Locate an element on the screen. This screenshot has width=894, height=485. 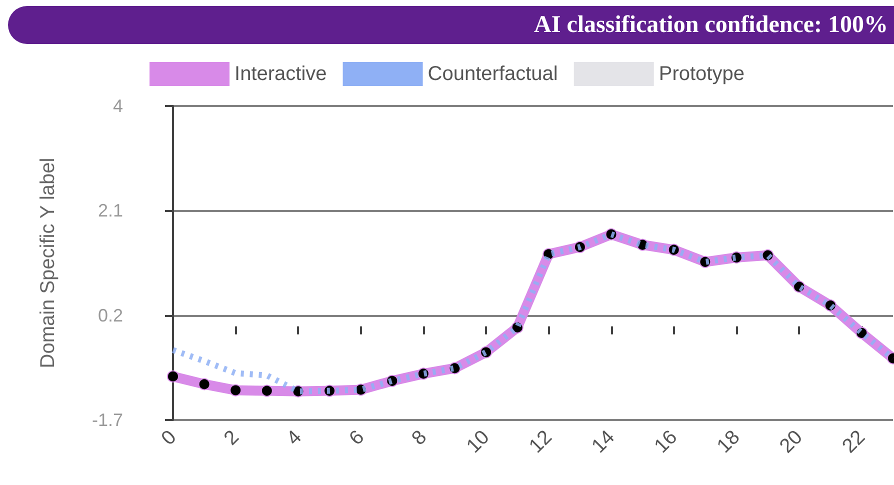
y-tick-label: 4 is located at coordinates (117, 106).